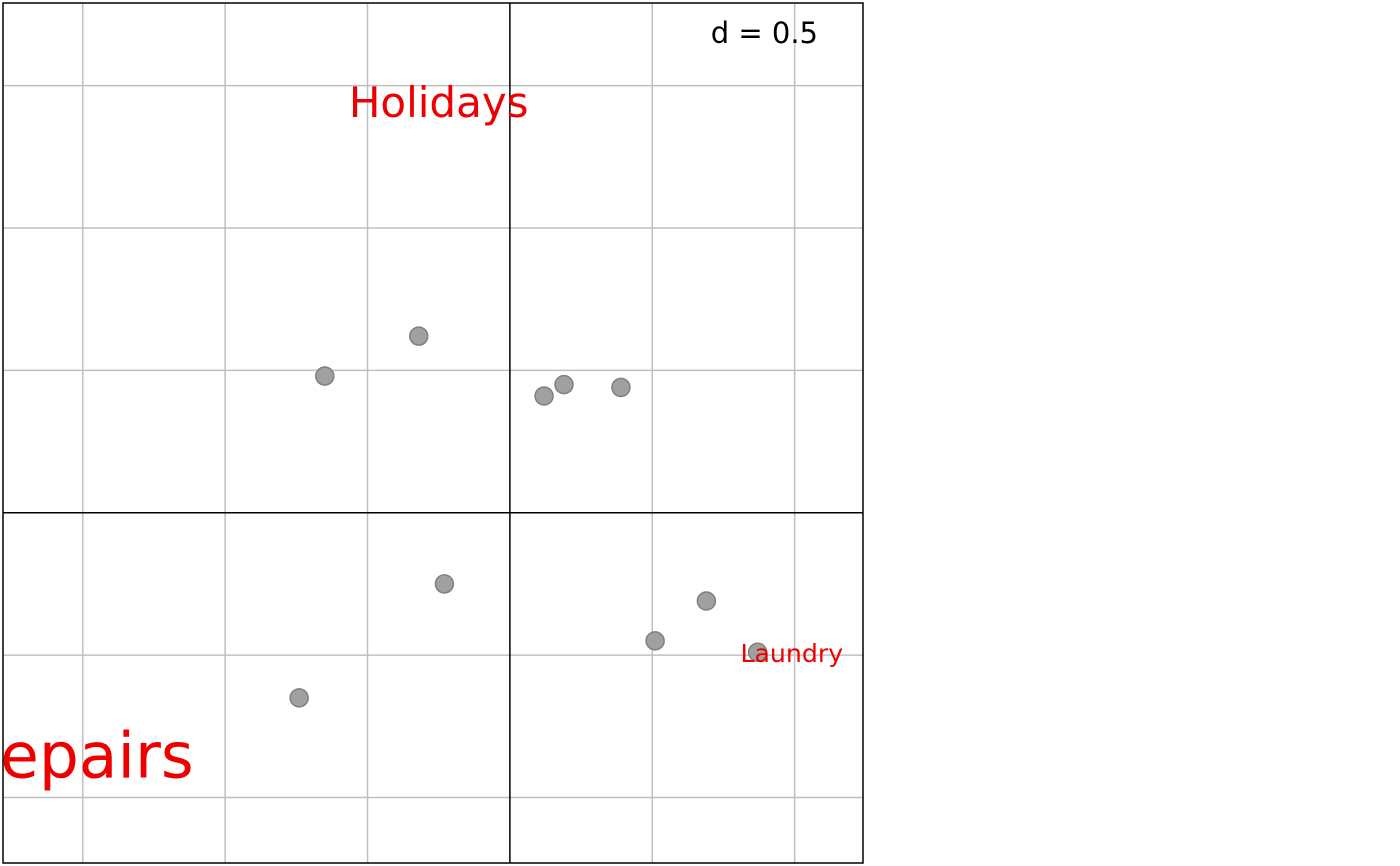 This screenshot has height=866, width=1400. What do you see at coordinates (791, 653) in the screenshot?
I see `category-label: Laundry` at bounding box center [791, 653].